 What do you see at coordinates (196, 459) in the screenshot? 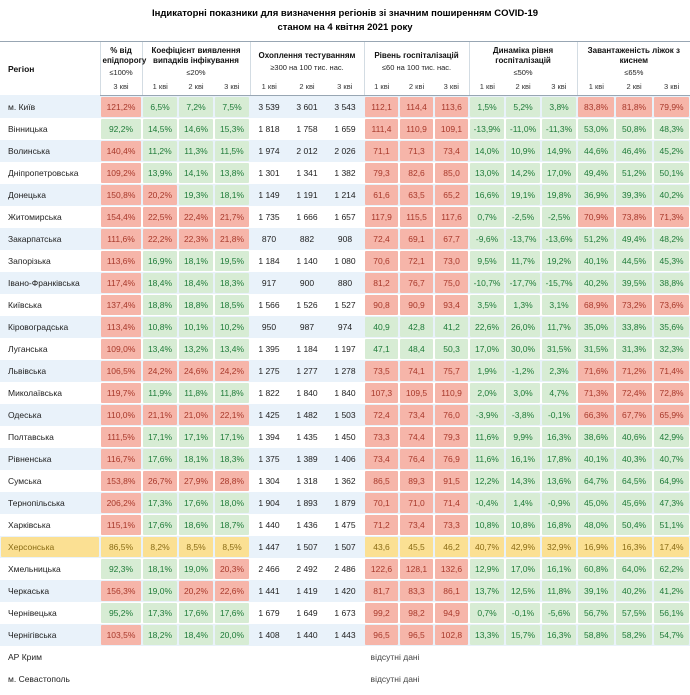
I see `value-cell: 18,1%` at bounding box center [196, 459].